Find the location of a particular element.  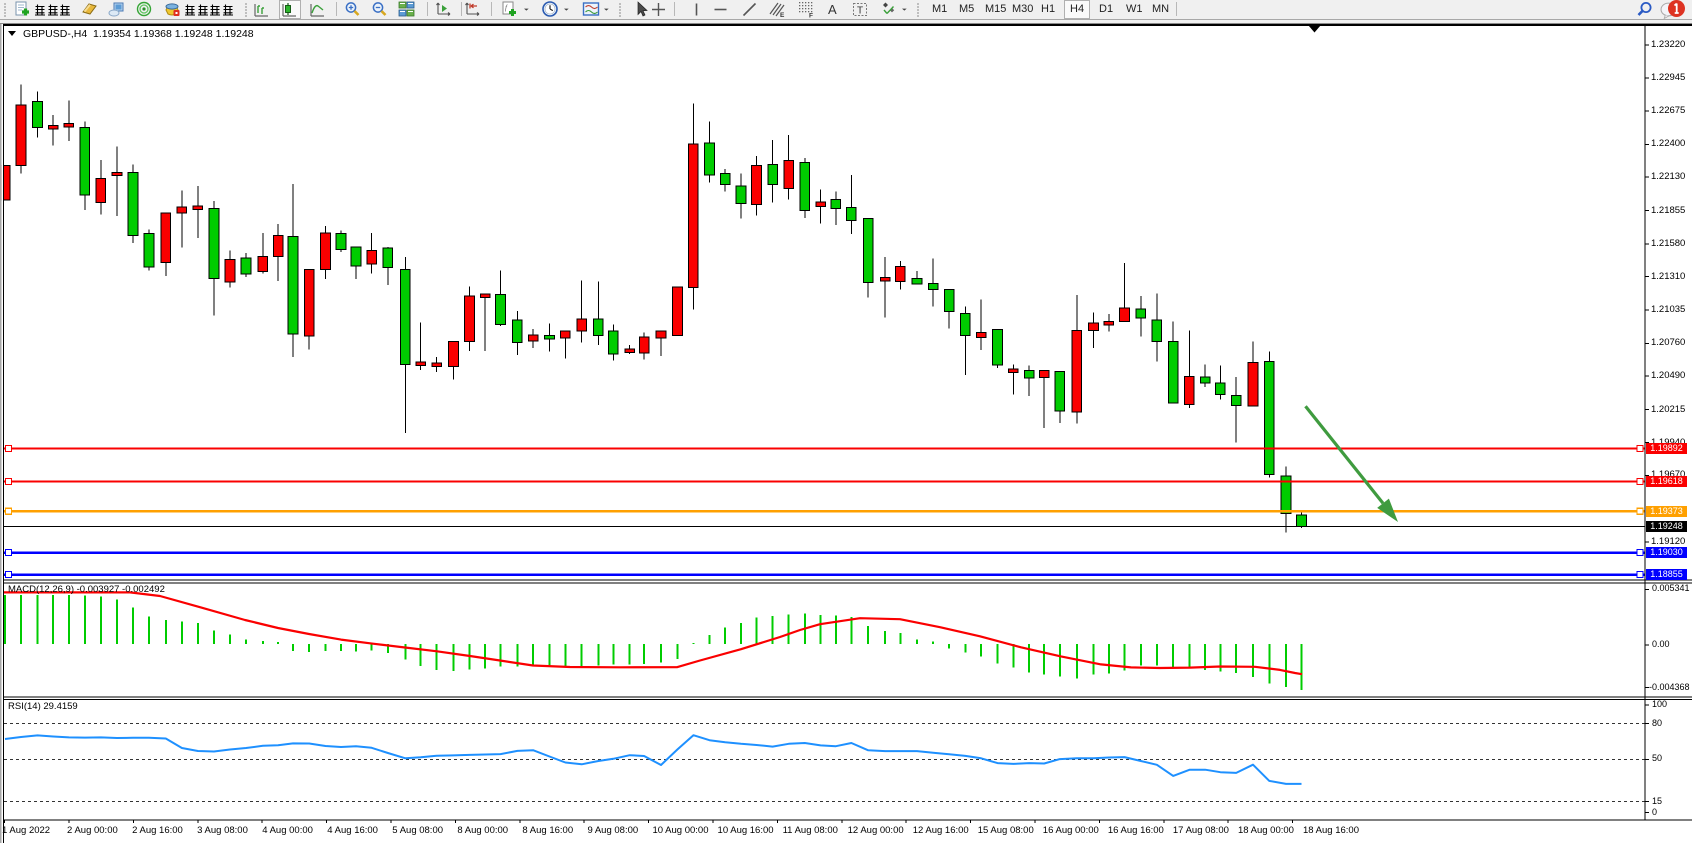

svg-text: E is located at coordinates (782, 15).